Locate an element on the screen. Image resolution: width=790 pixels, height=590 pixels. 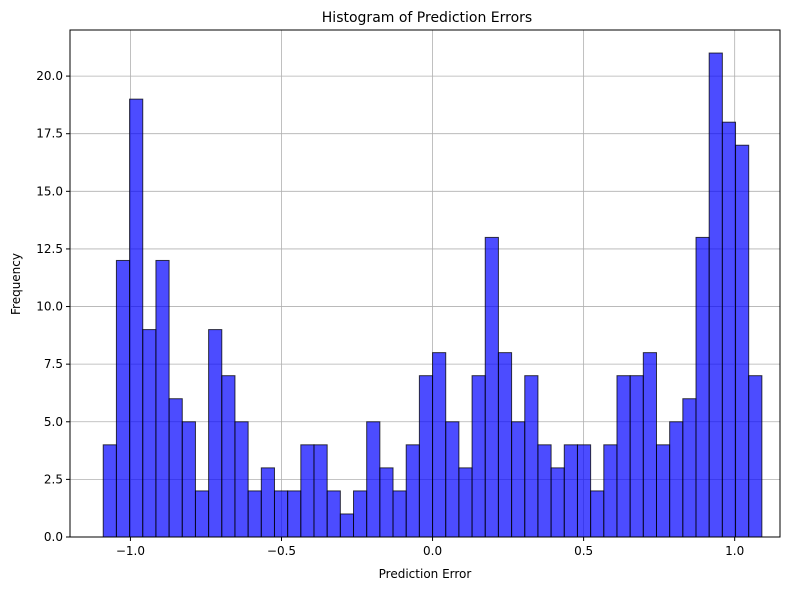
y-axis-ticks: 0.0 2.5 5.0 7.5 10.0 12.5 15.0 17.5 20.0 is located at coordinates (53, 306).